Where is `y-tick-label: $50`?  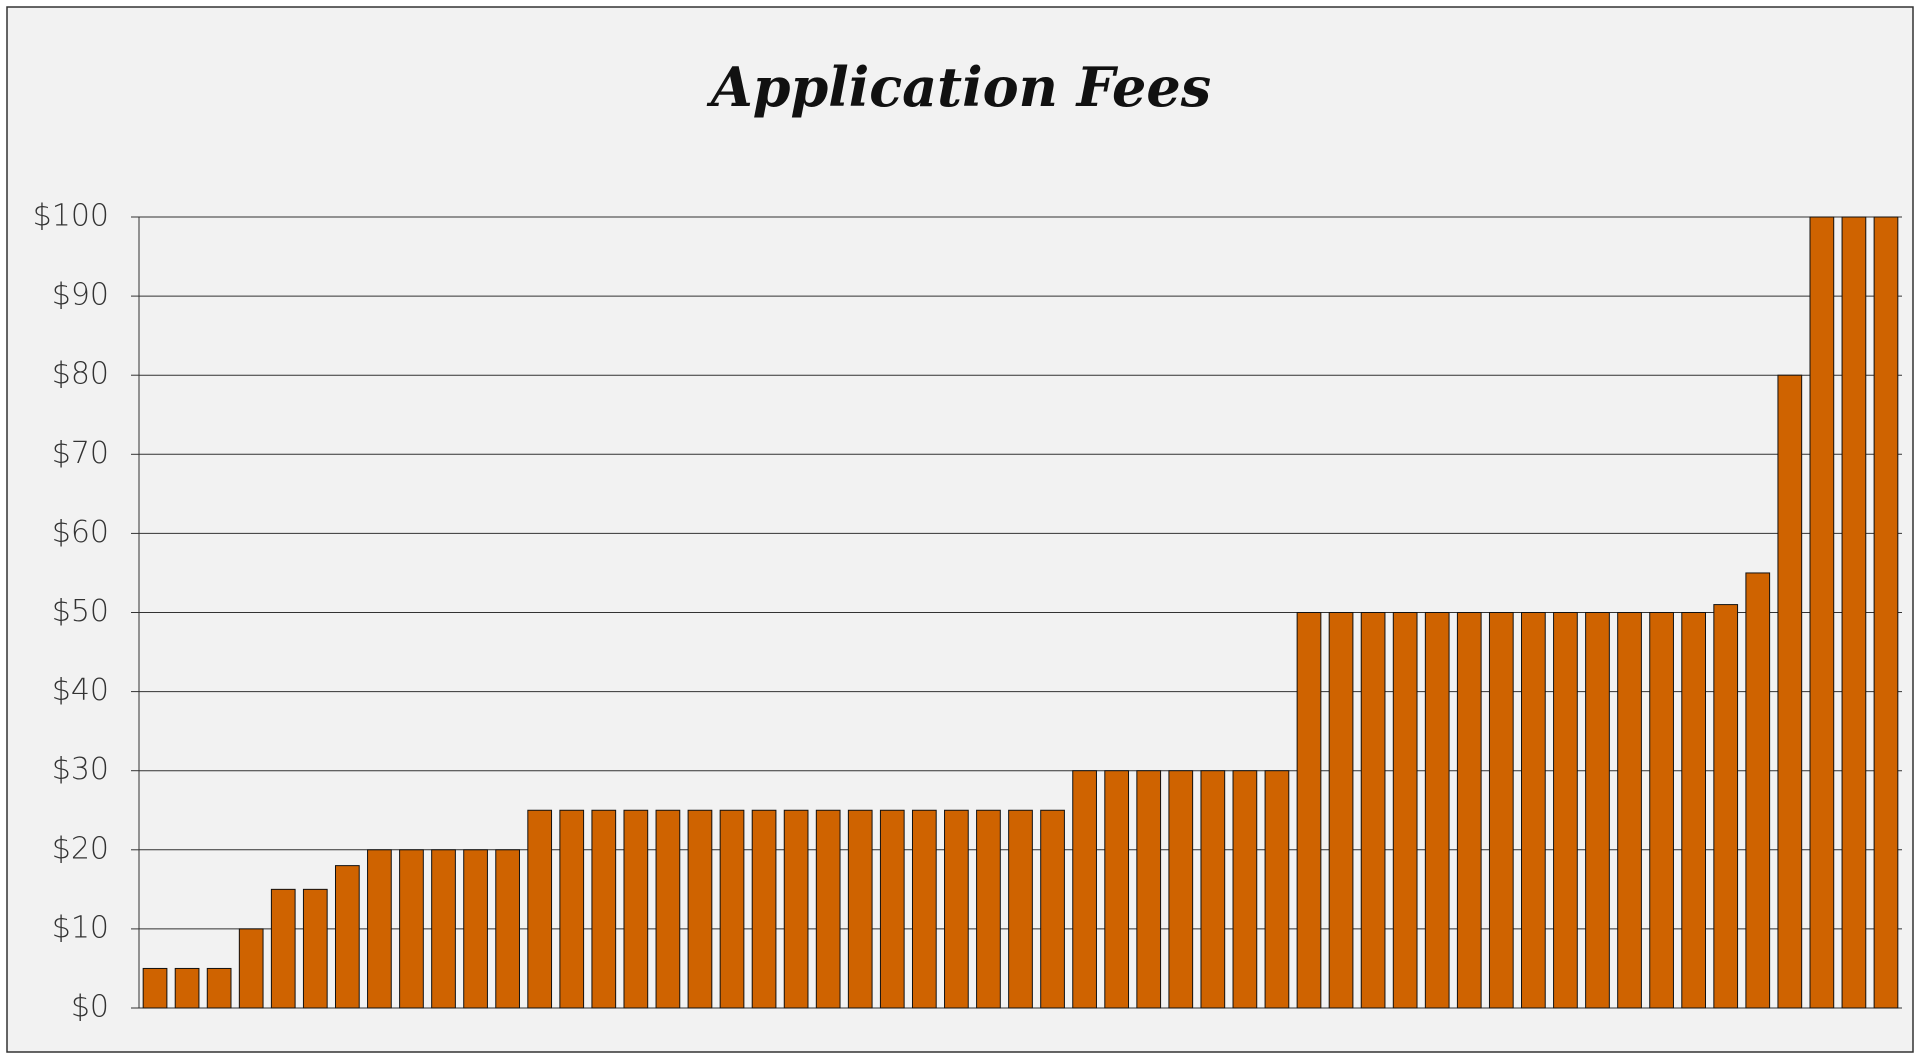
y-tick-label: $50 is located at coordinates (80, 611).